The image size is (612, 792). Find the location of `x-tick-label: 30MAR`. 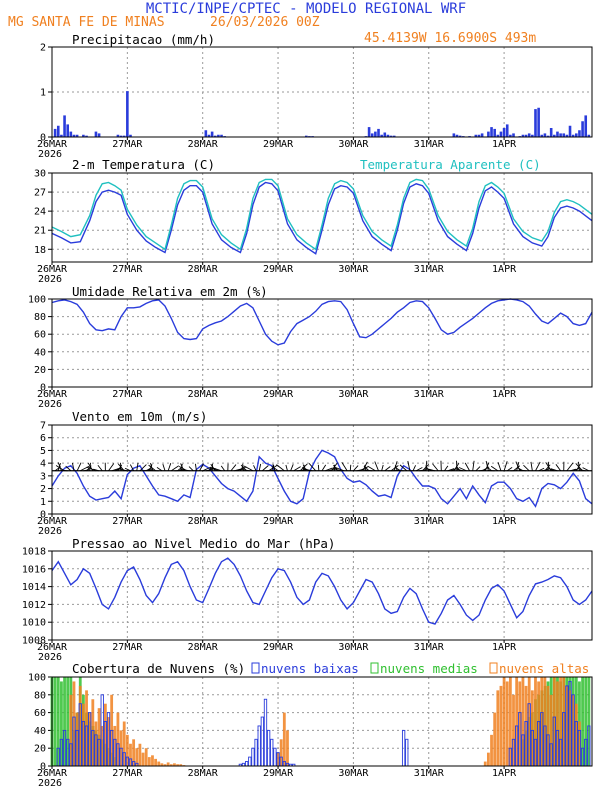

x-tick-label: 30MAR is located at coordinates (353, 144).